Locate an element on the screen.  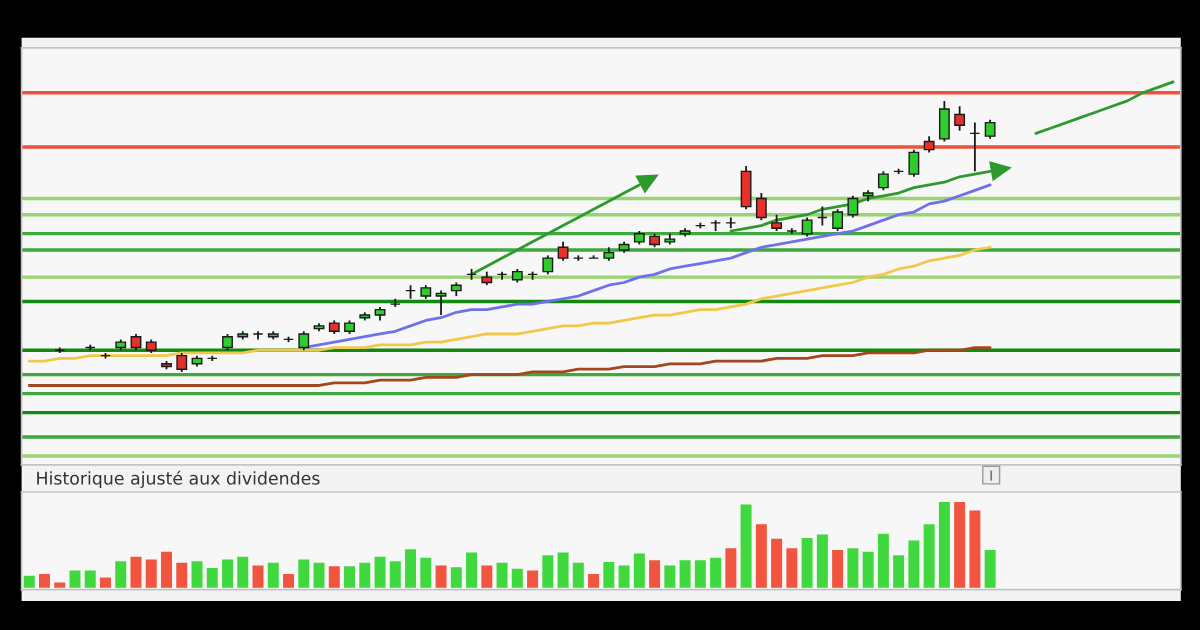
chart-title: Historique ajusté aux dividendes is located at coordinates (178, 479).